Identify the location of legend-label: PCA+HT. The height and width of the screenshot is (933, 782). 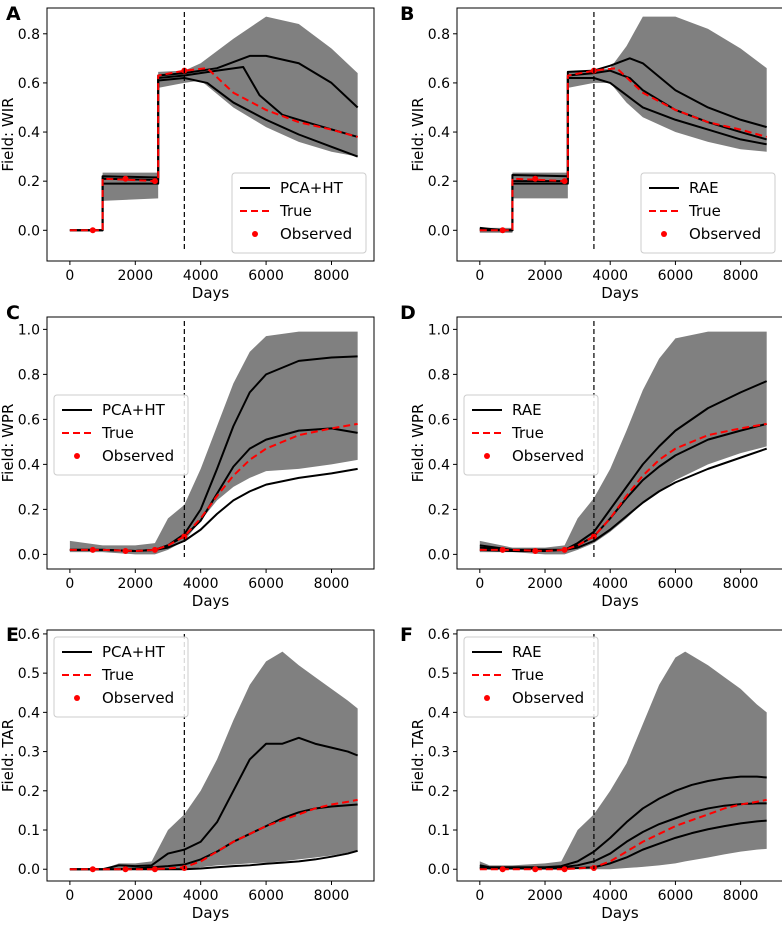
(312, 188).